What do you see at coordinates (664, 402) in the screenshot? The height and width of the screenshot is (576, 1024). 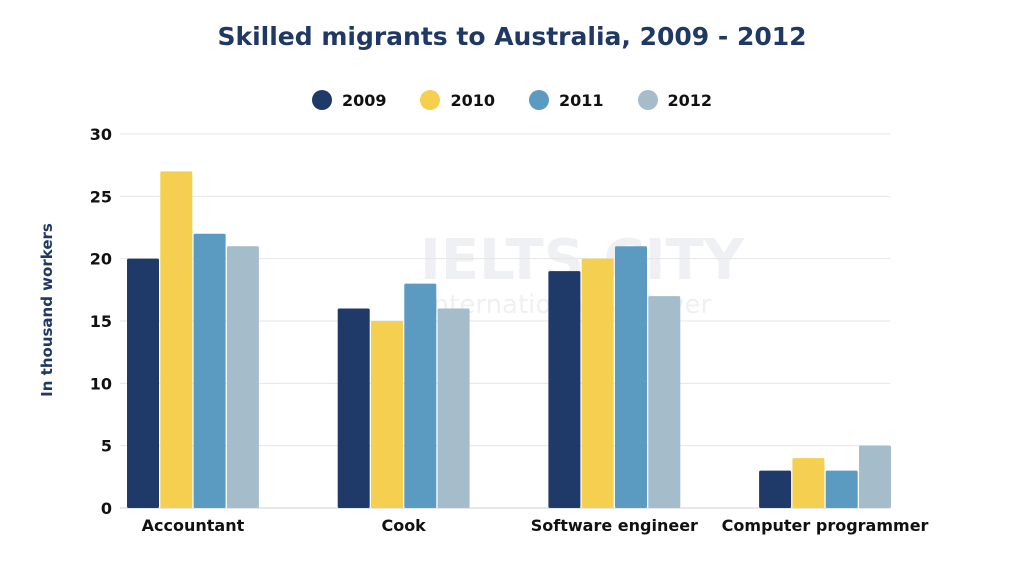 I see `bar-2012-software-engineer` at bounding box center [664, 402].